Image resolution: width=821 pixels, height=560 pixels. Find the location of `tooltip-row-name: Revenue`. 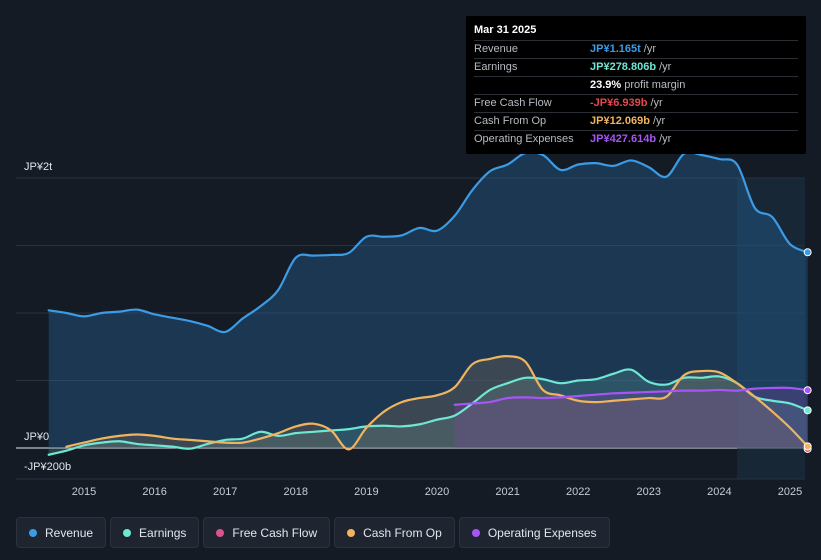

tooltip-row-name: Revenue is located at coordinates (496, 49).